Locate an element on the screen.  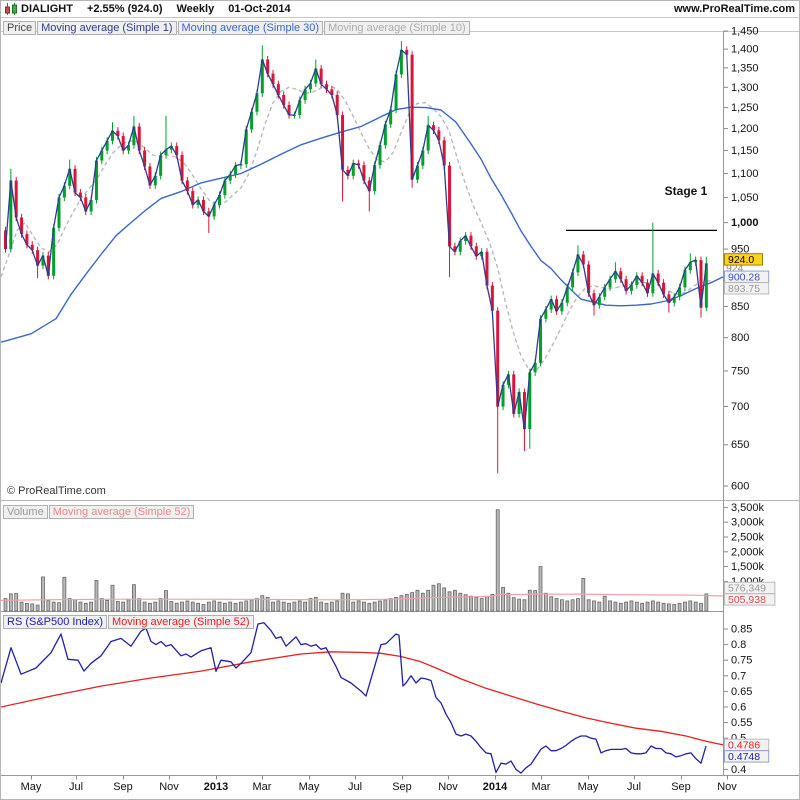
y-tick-label: 1,150 is located at coordinates (745, 151).